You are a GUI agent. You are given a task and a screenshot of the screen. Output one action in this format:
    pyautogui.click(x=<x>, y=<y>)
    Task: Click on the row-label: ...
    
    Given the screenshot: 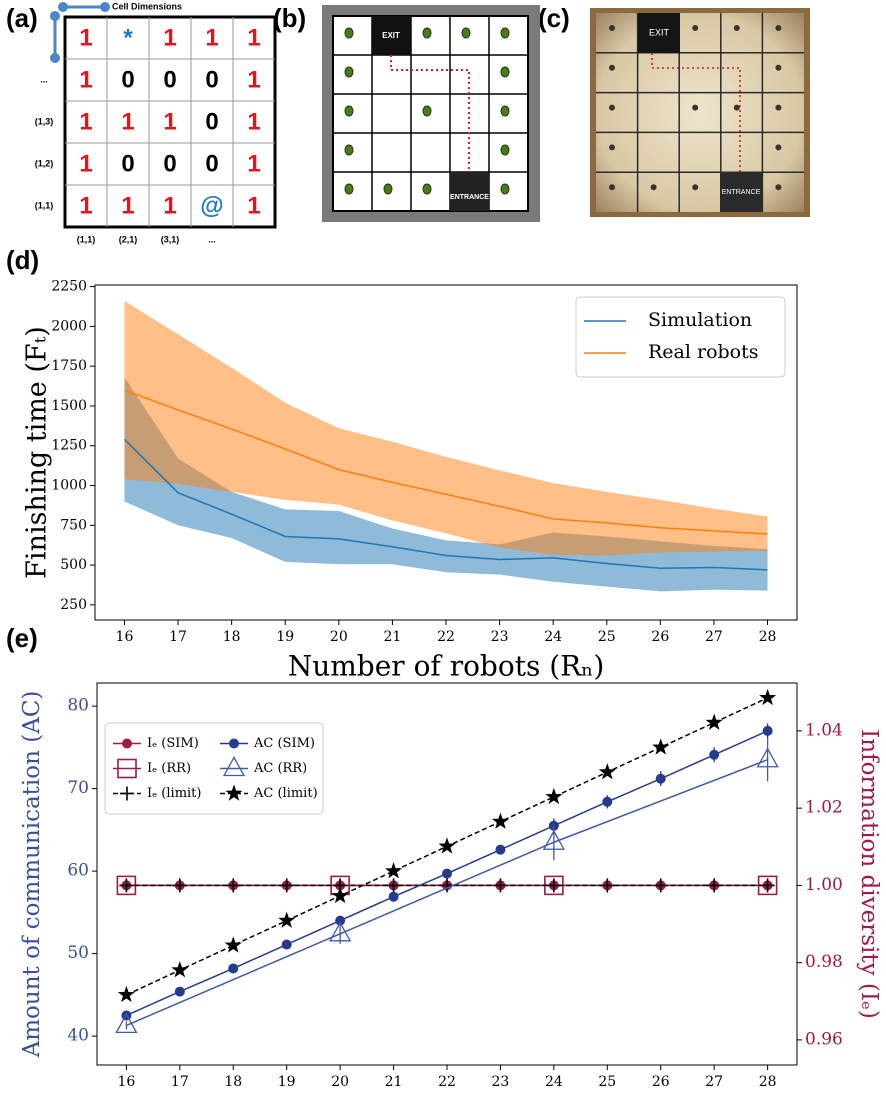 What is the action you would take?
    pyautogui.click(x=44, y=79)
    